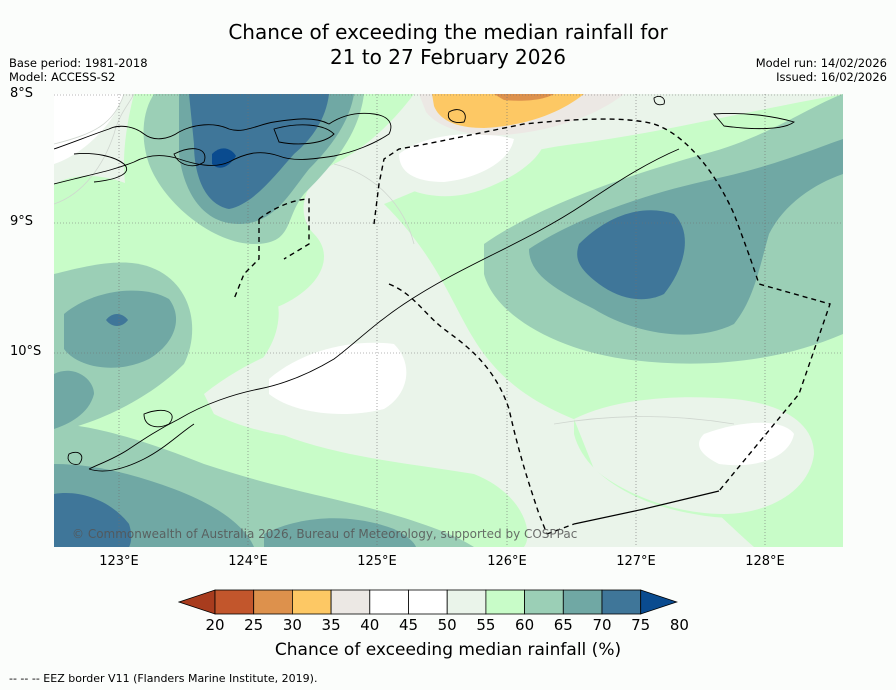  Describe the element at coordinates (248, 561) in the screenshot. I see `lon-label-124e: 124°E` at that location.